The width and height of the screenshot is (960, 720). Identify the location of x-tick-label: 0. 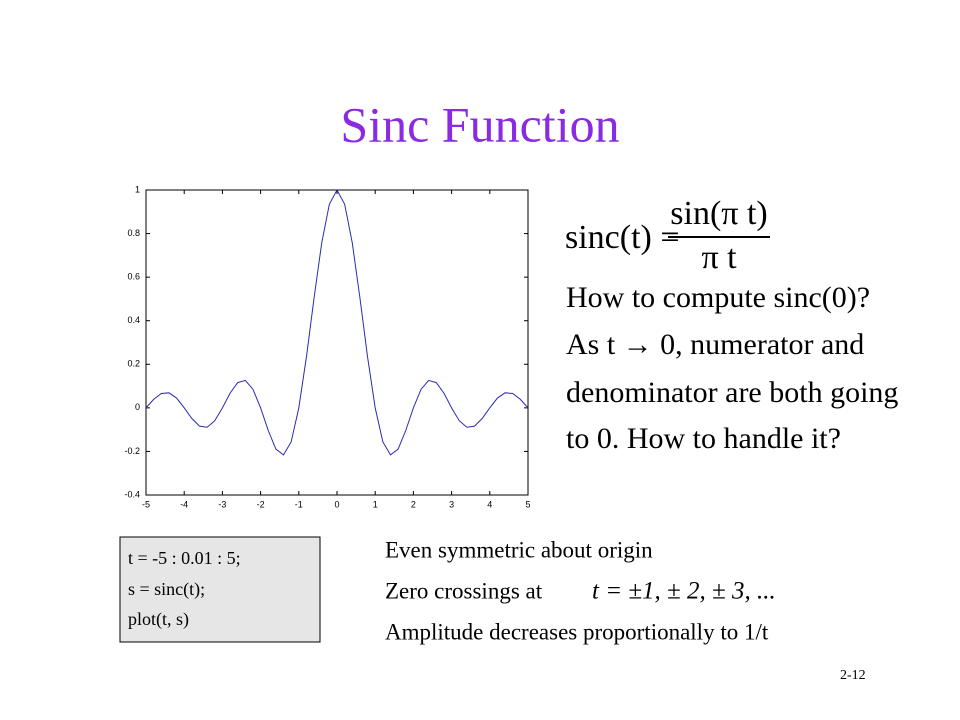
(336, 504).